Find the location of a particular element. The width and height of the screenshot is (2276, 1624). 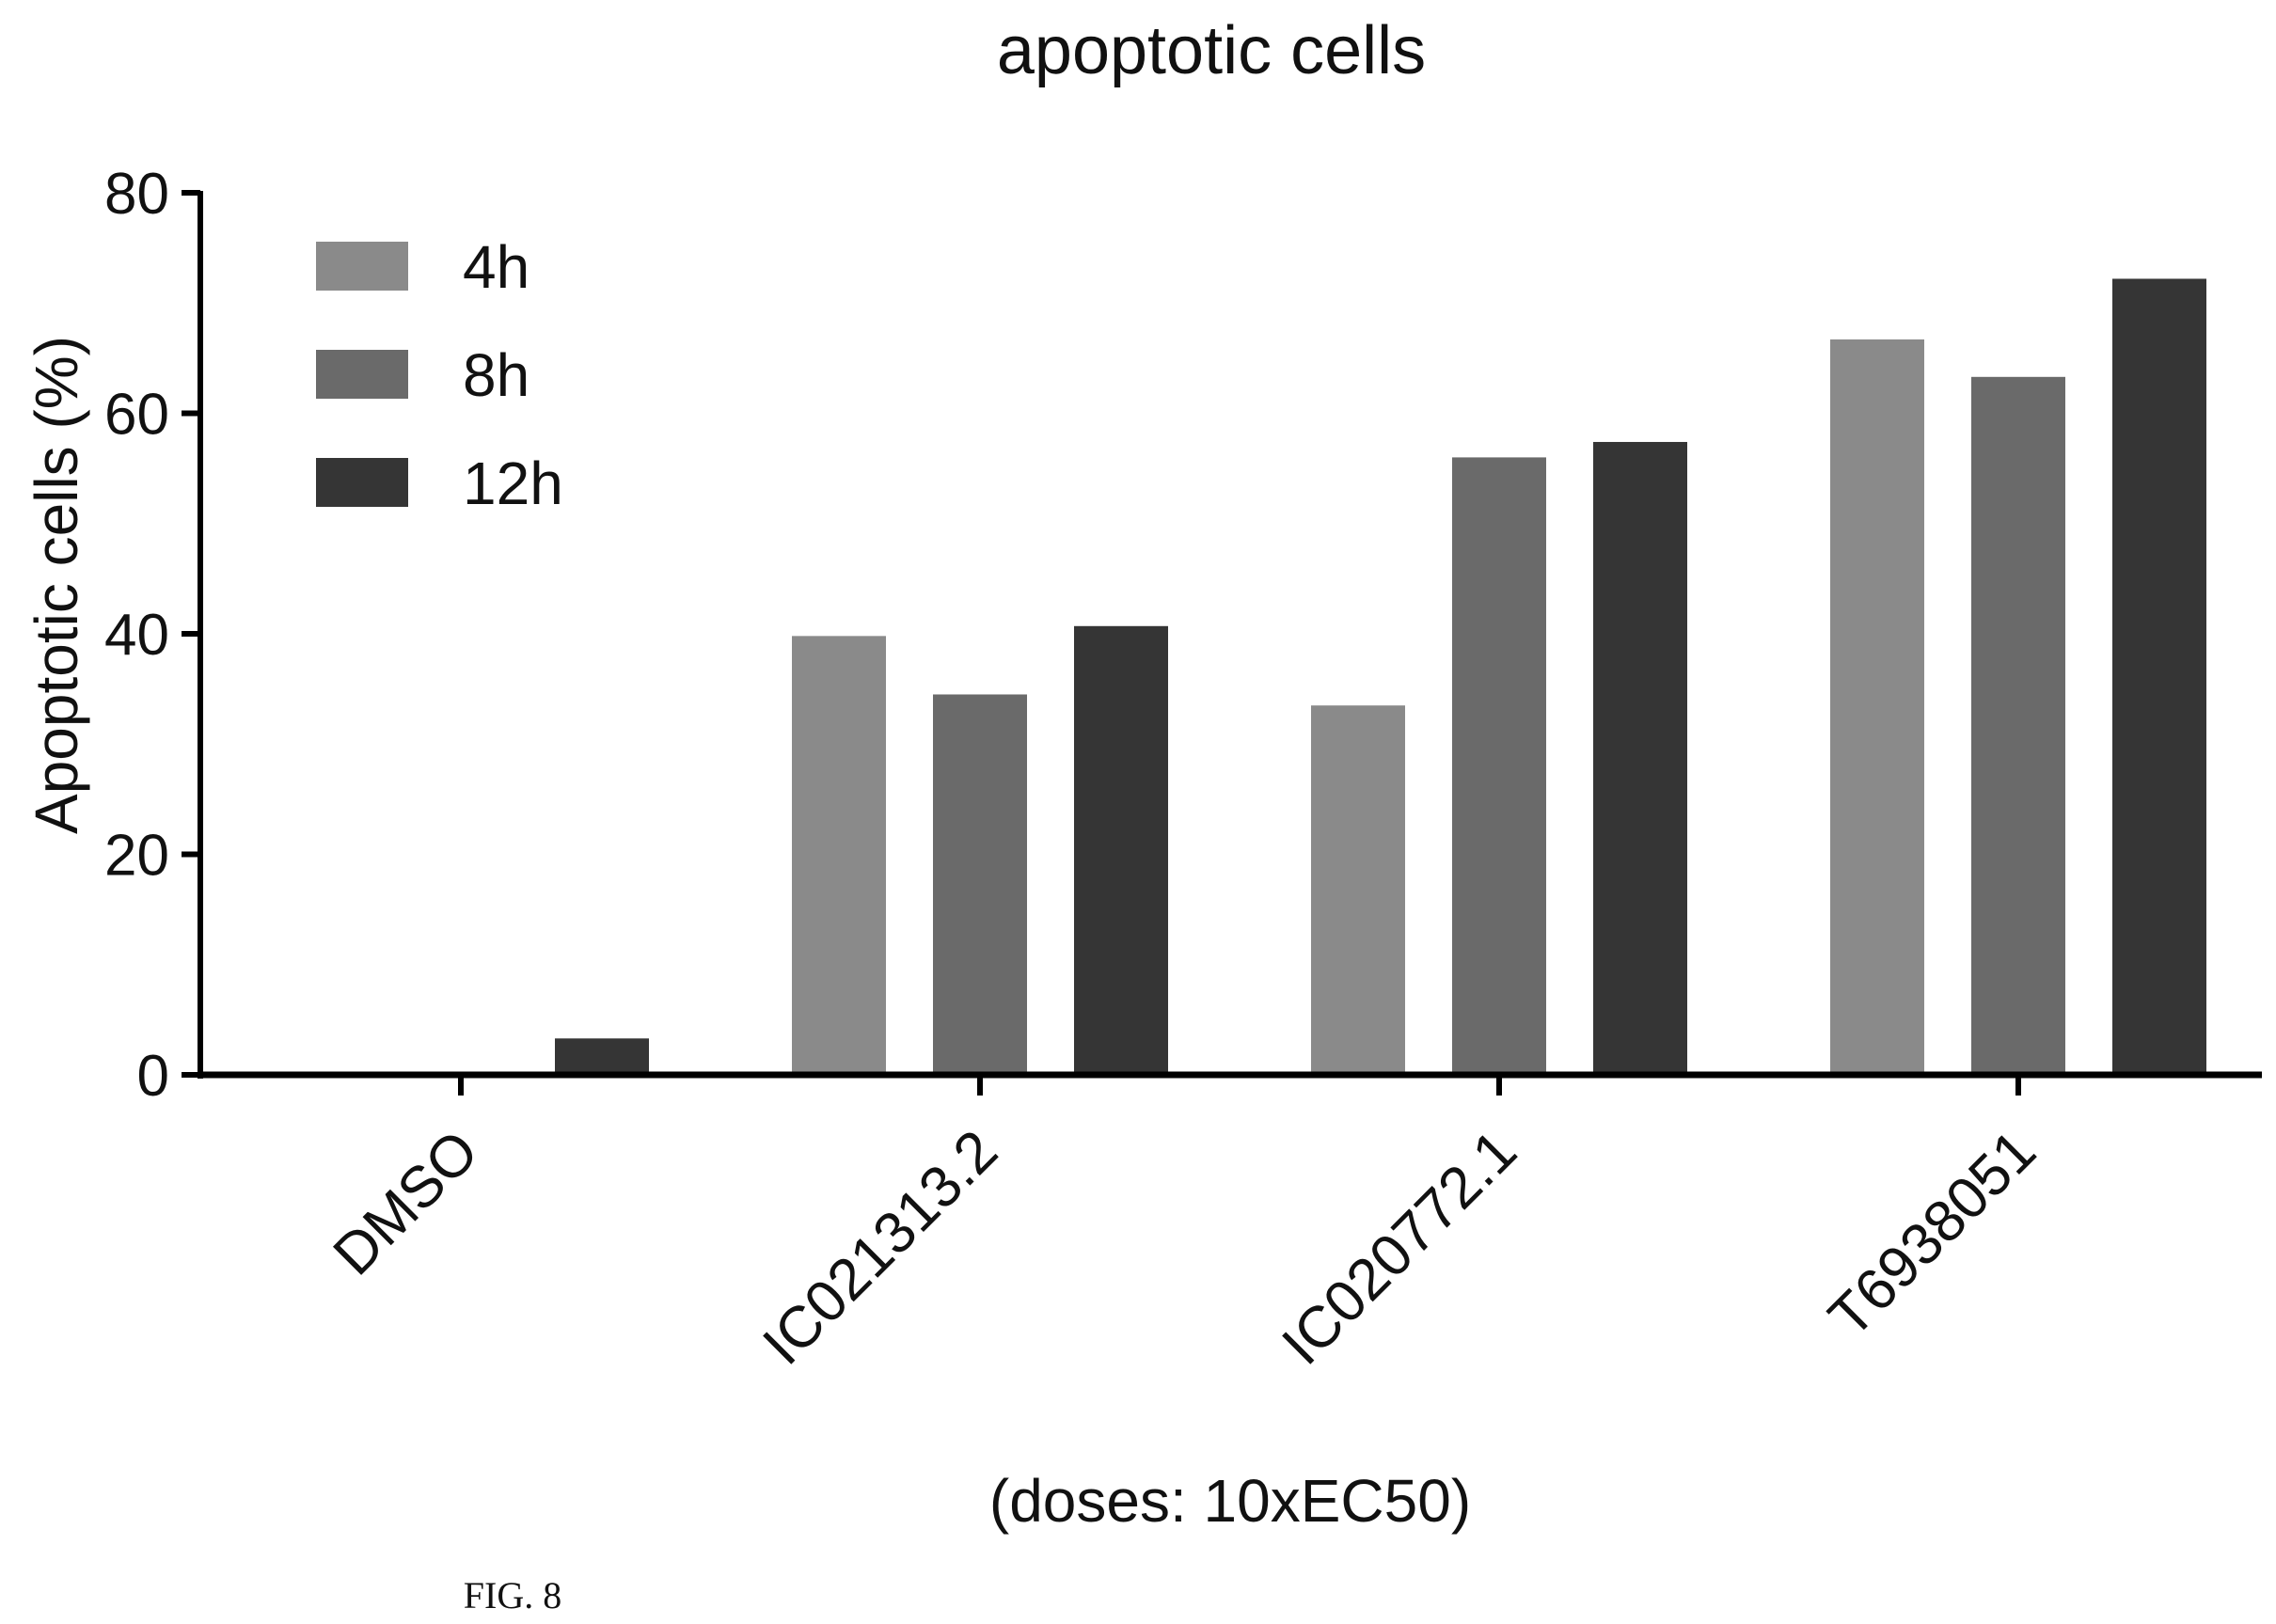

x-tick-label: DMSO is located at coordinates (406, 1202).